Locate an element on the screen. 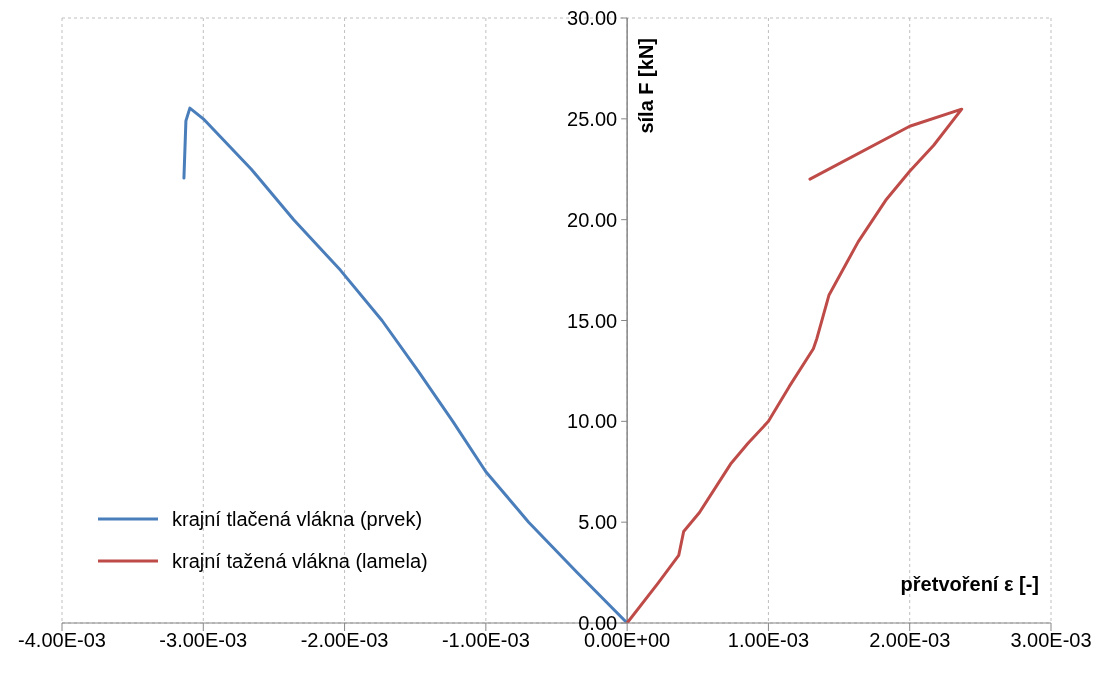 The image size is (1107, 673). y-tick-label: 10.00 is located at coordinates (592, 421).